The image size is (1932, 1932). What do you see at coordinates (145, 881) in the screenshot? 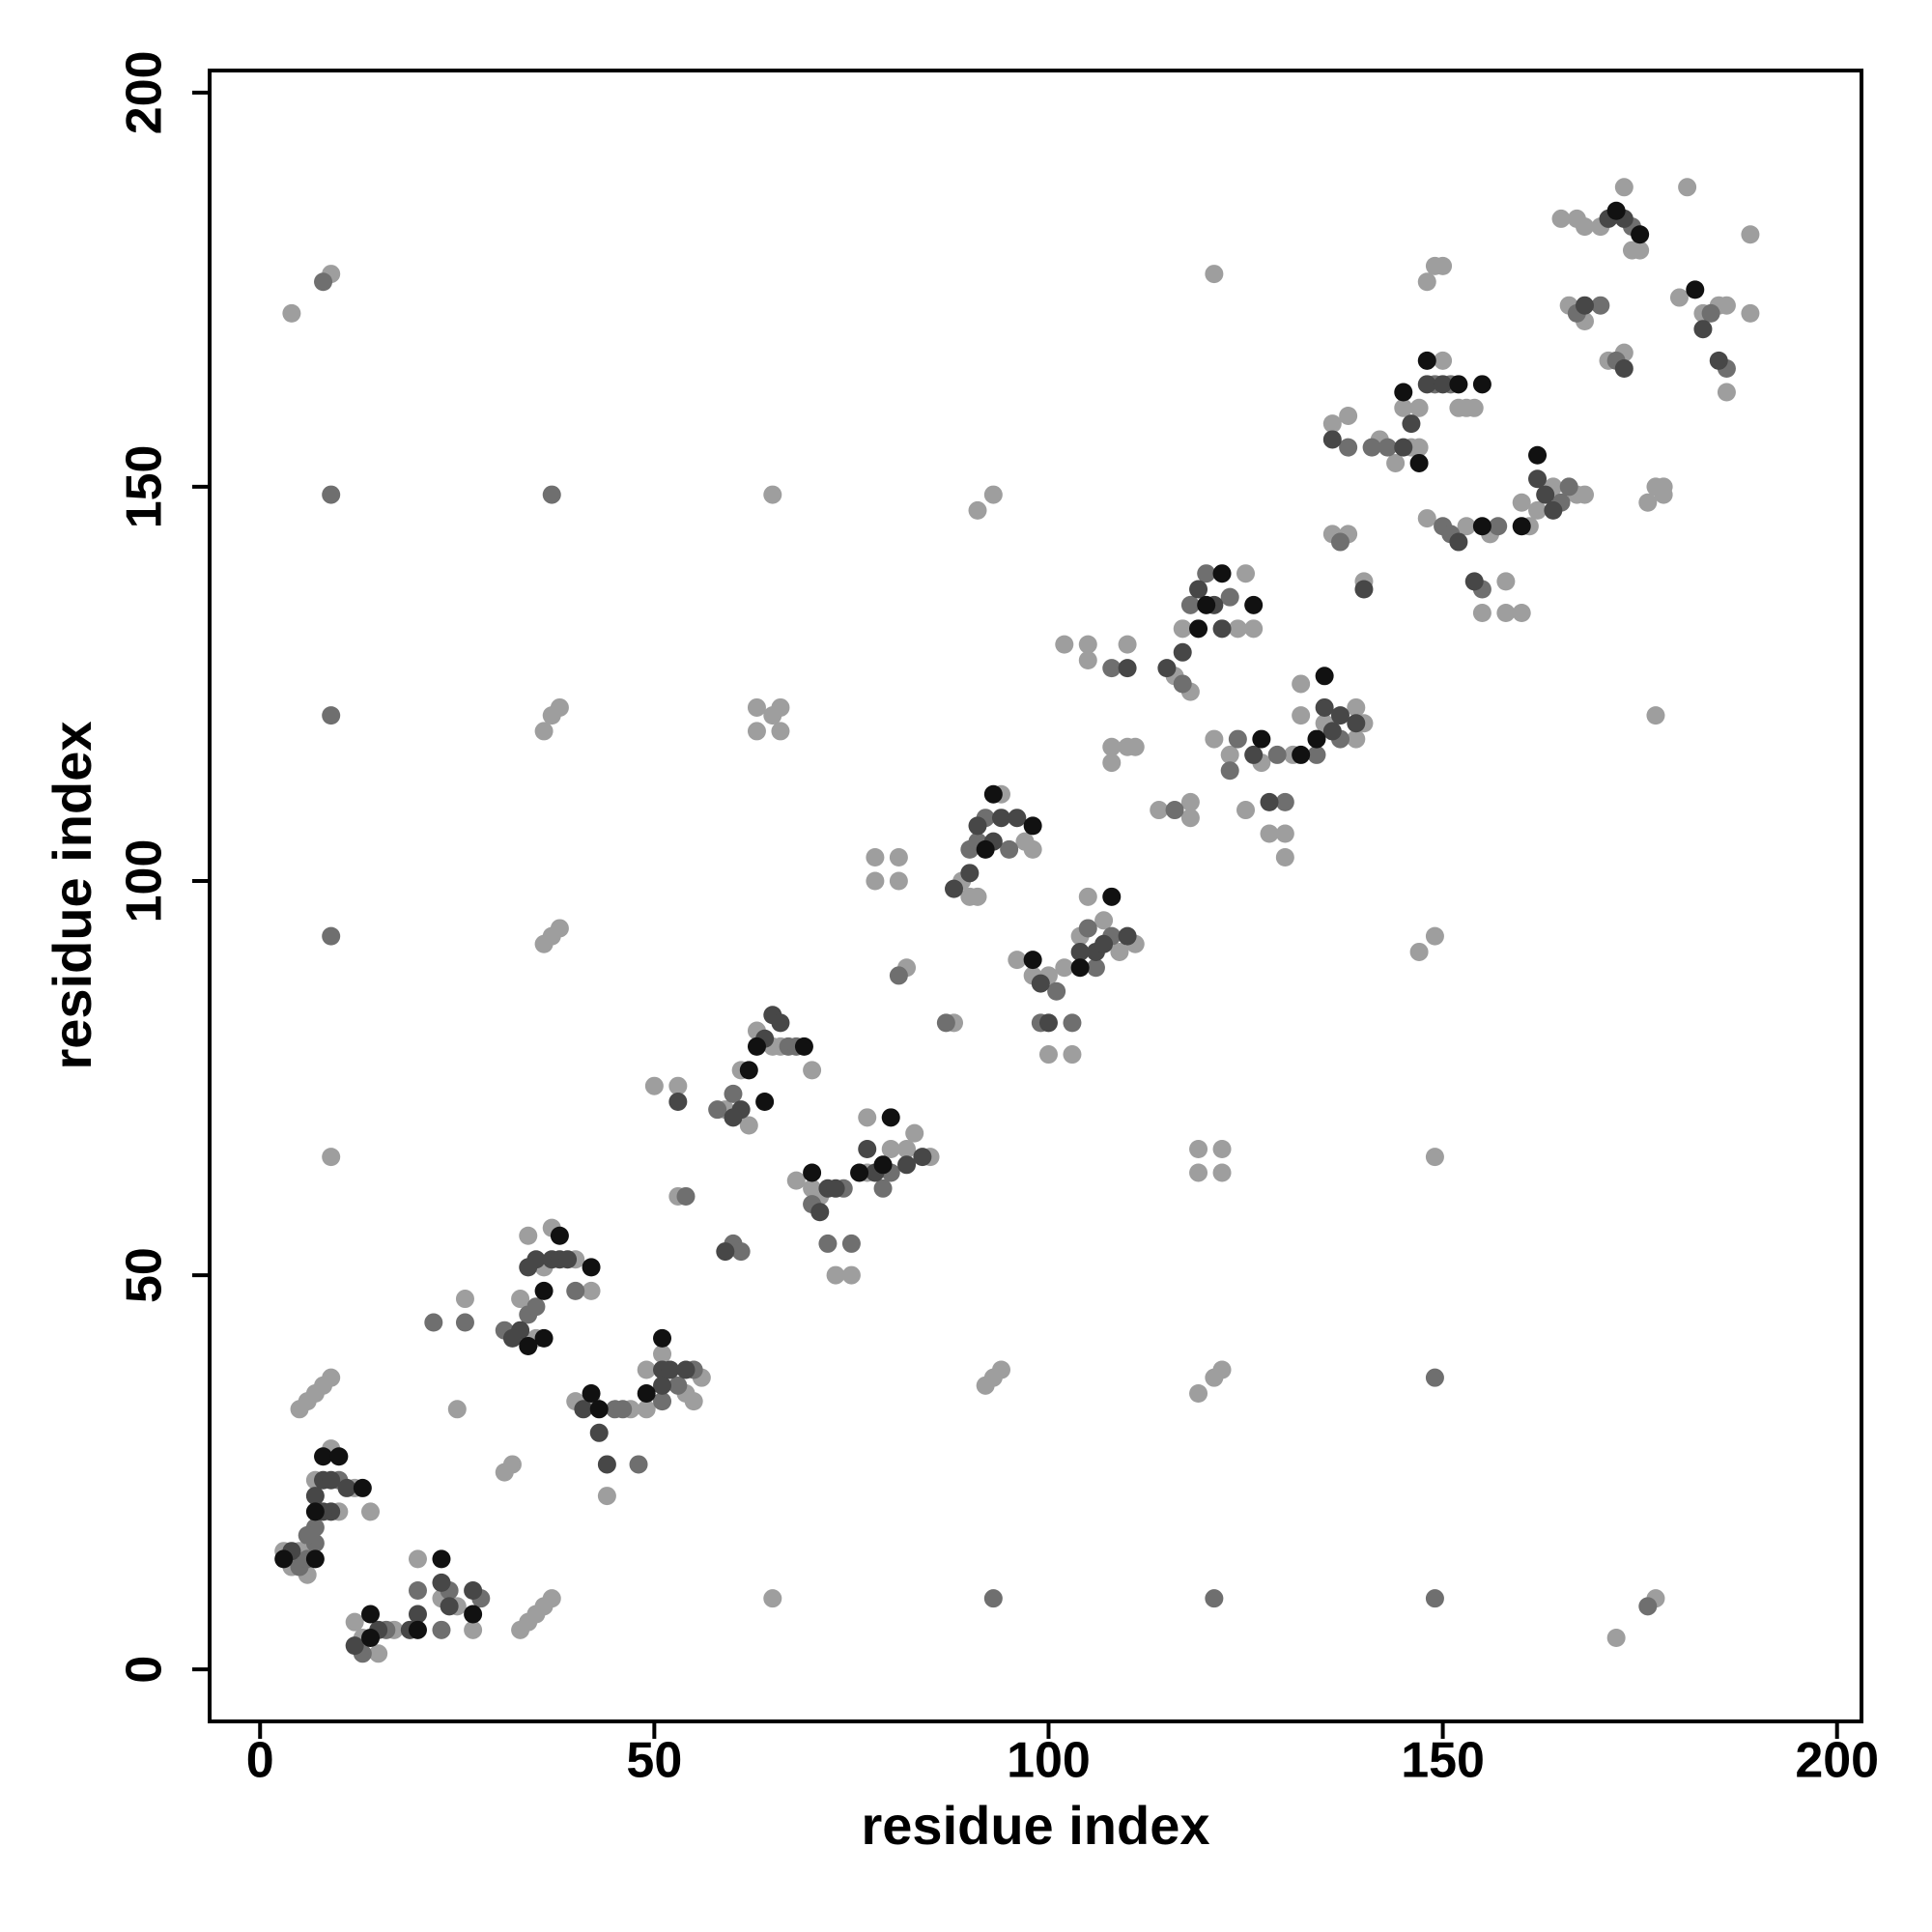
I see `y-tick-label: 100` at bounding box center [145, 881].